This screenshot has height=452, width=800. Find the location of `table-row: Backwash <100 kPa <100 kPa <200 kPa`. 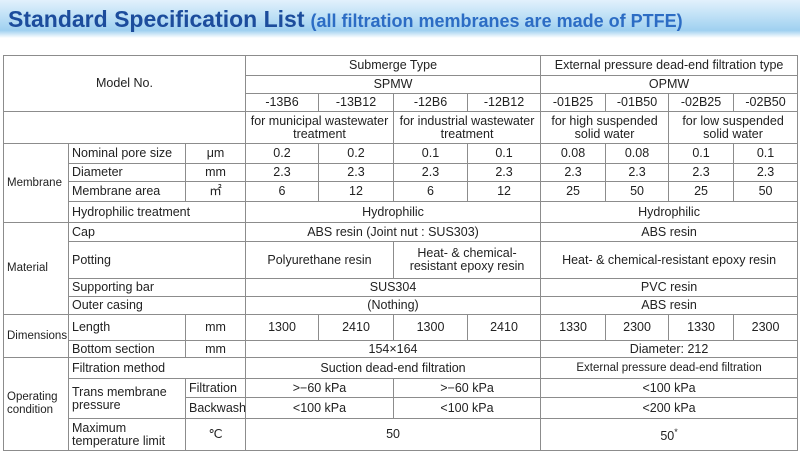

table-row: Backwash <100 kPa <100 kPa <200 kPa is located at coordinates (401, 408).